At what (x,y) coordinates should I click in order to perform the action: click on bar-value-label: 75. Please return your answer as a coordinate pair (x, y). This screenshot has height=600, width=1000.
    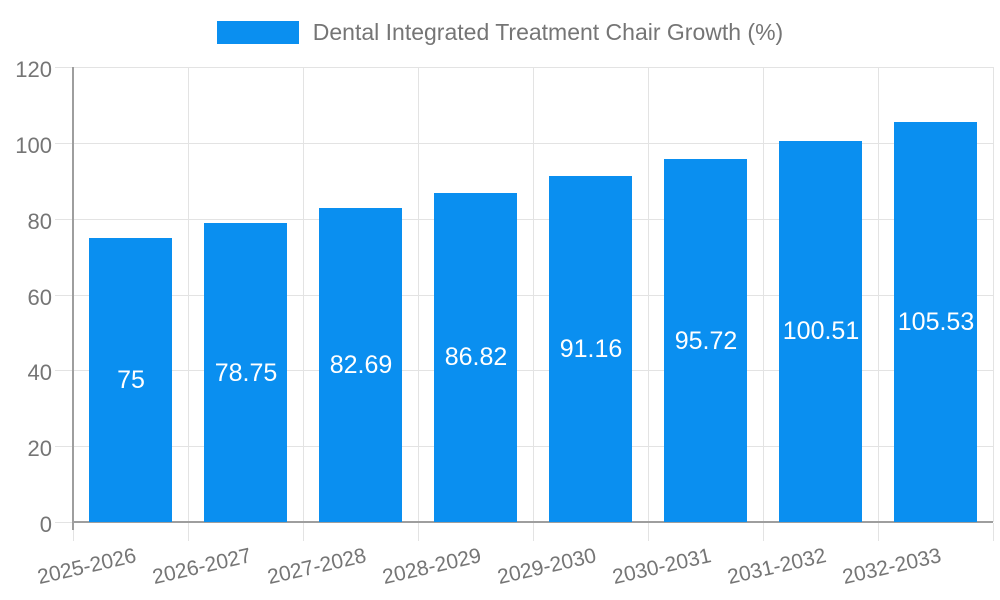
    Looking at the image, I should click on (131, 380).